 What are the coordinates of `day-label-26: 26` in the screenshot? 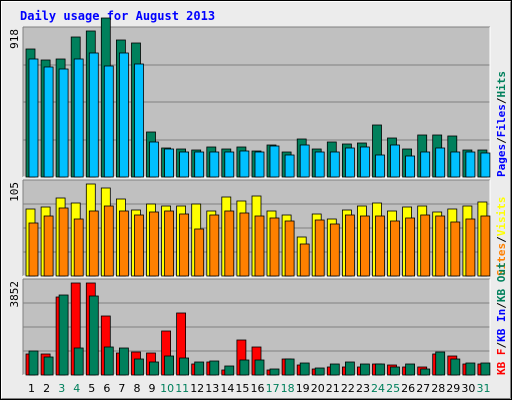 It's located at (408, 388).